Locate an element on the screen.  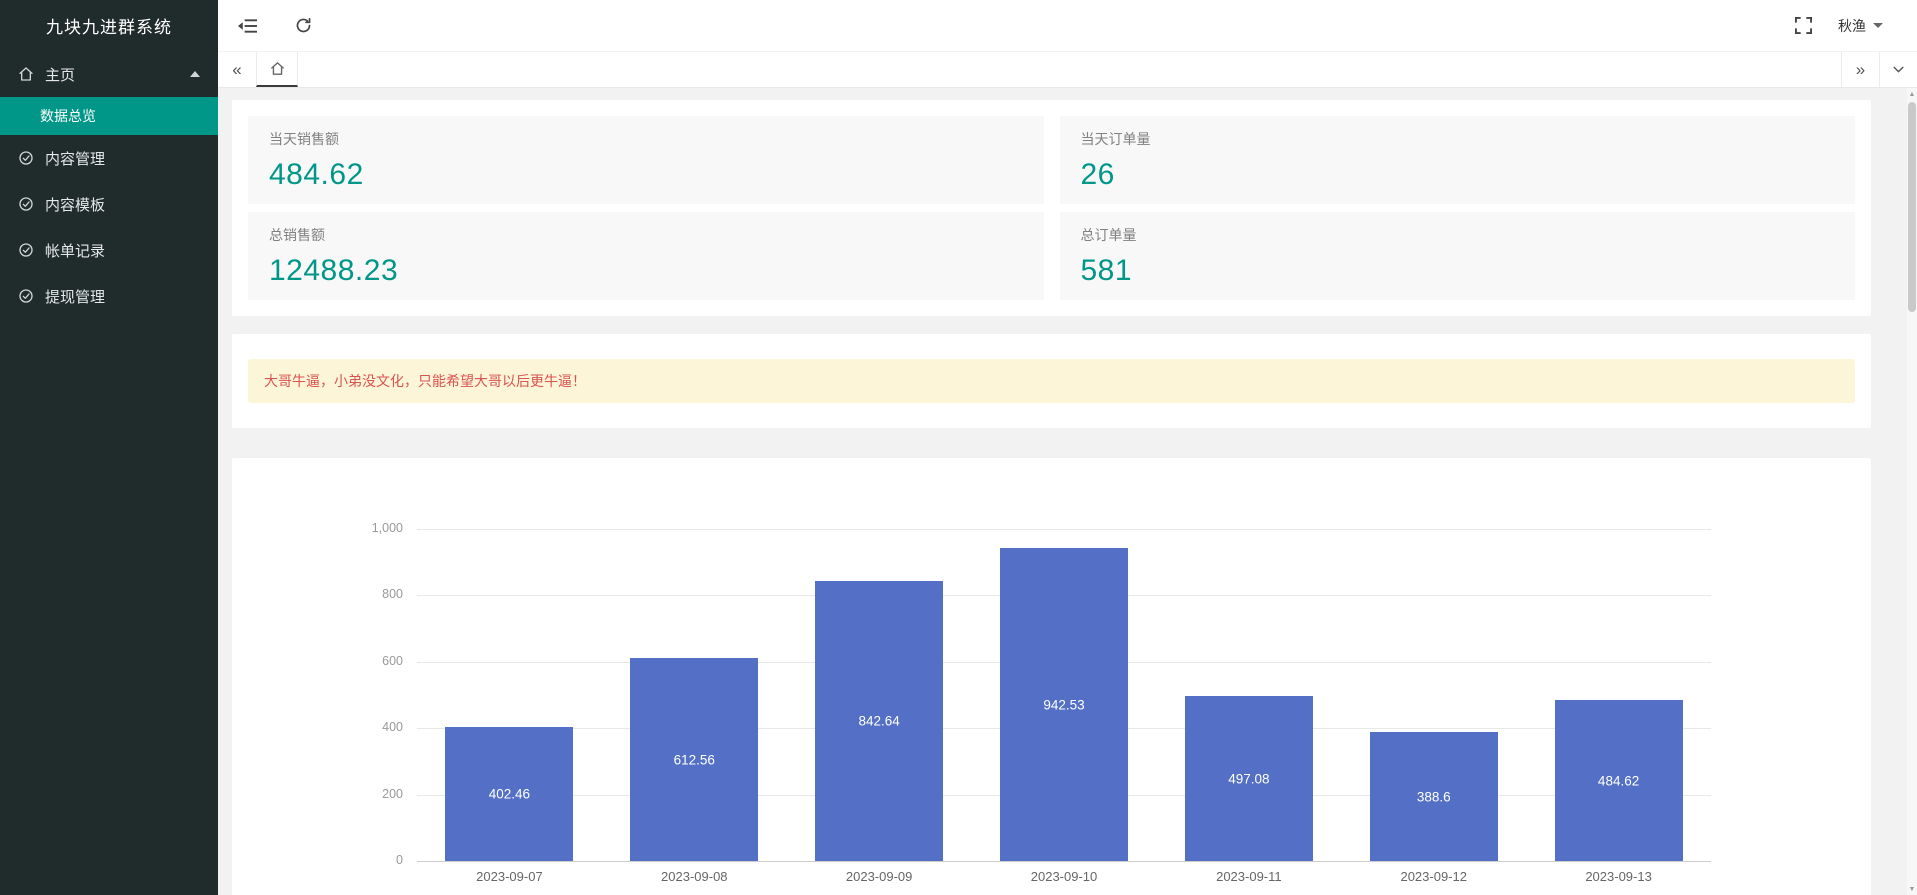
sidebar-item-label: 提现管理 is located at coordinates (75, 297).